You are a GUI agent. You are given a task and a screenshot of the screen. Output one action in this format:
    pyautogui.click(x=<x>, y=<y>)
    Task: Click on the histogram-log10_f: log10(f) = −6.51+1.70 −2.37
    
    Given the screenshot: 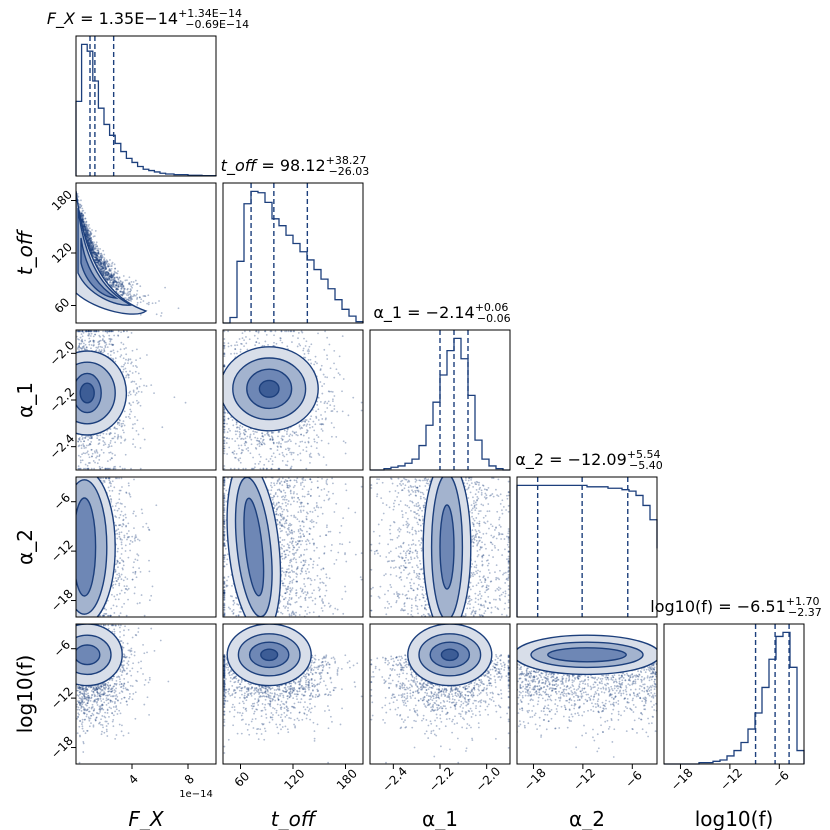 What is the action you would take?
    pyautogui.click(x=736, y=680)
    